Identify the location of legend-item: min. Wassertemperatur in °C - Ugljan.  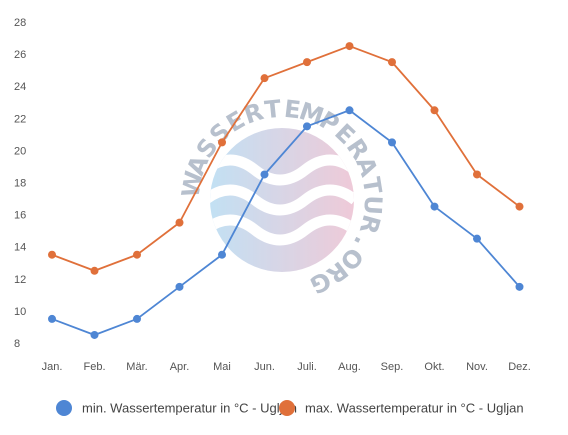
(176, 408).